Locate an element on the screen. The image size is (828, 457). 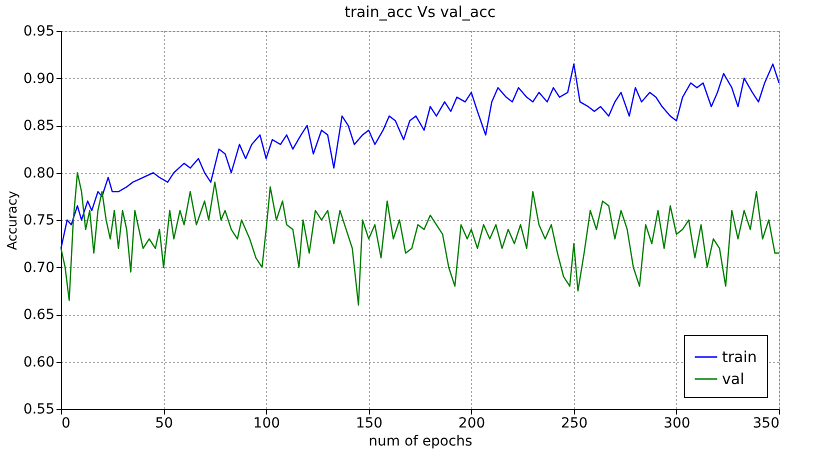
x-tick-label: 200 is located at coordinates (472, 424).